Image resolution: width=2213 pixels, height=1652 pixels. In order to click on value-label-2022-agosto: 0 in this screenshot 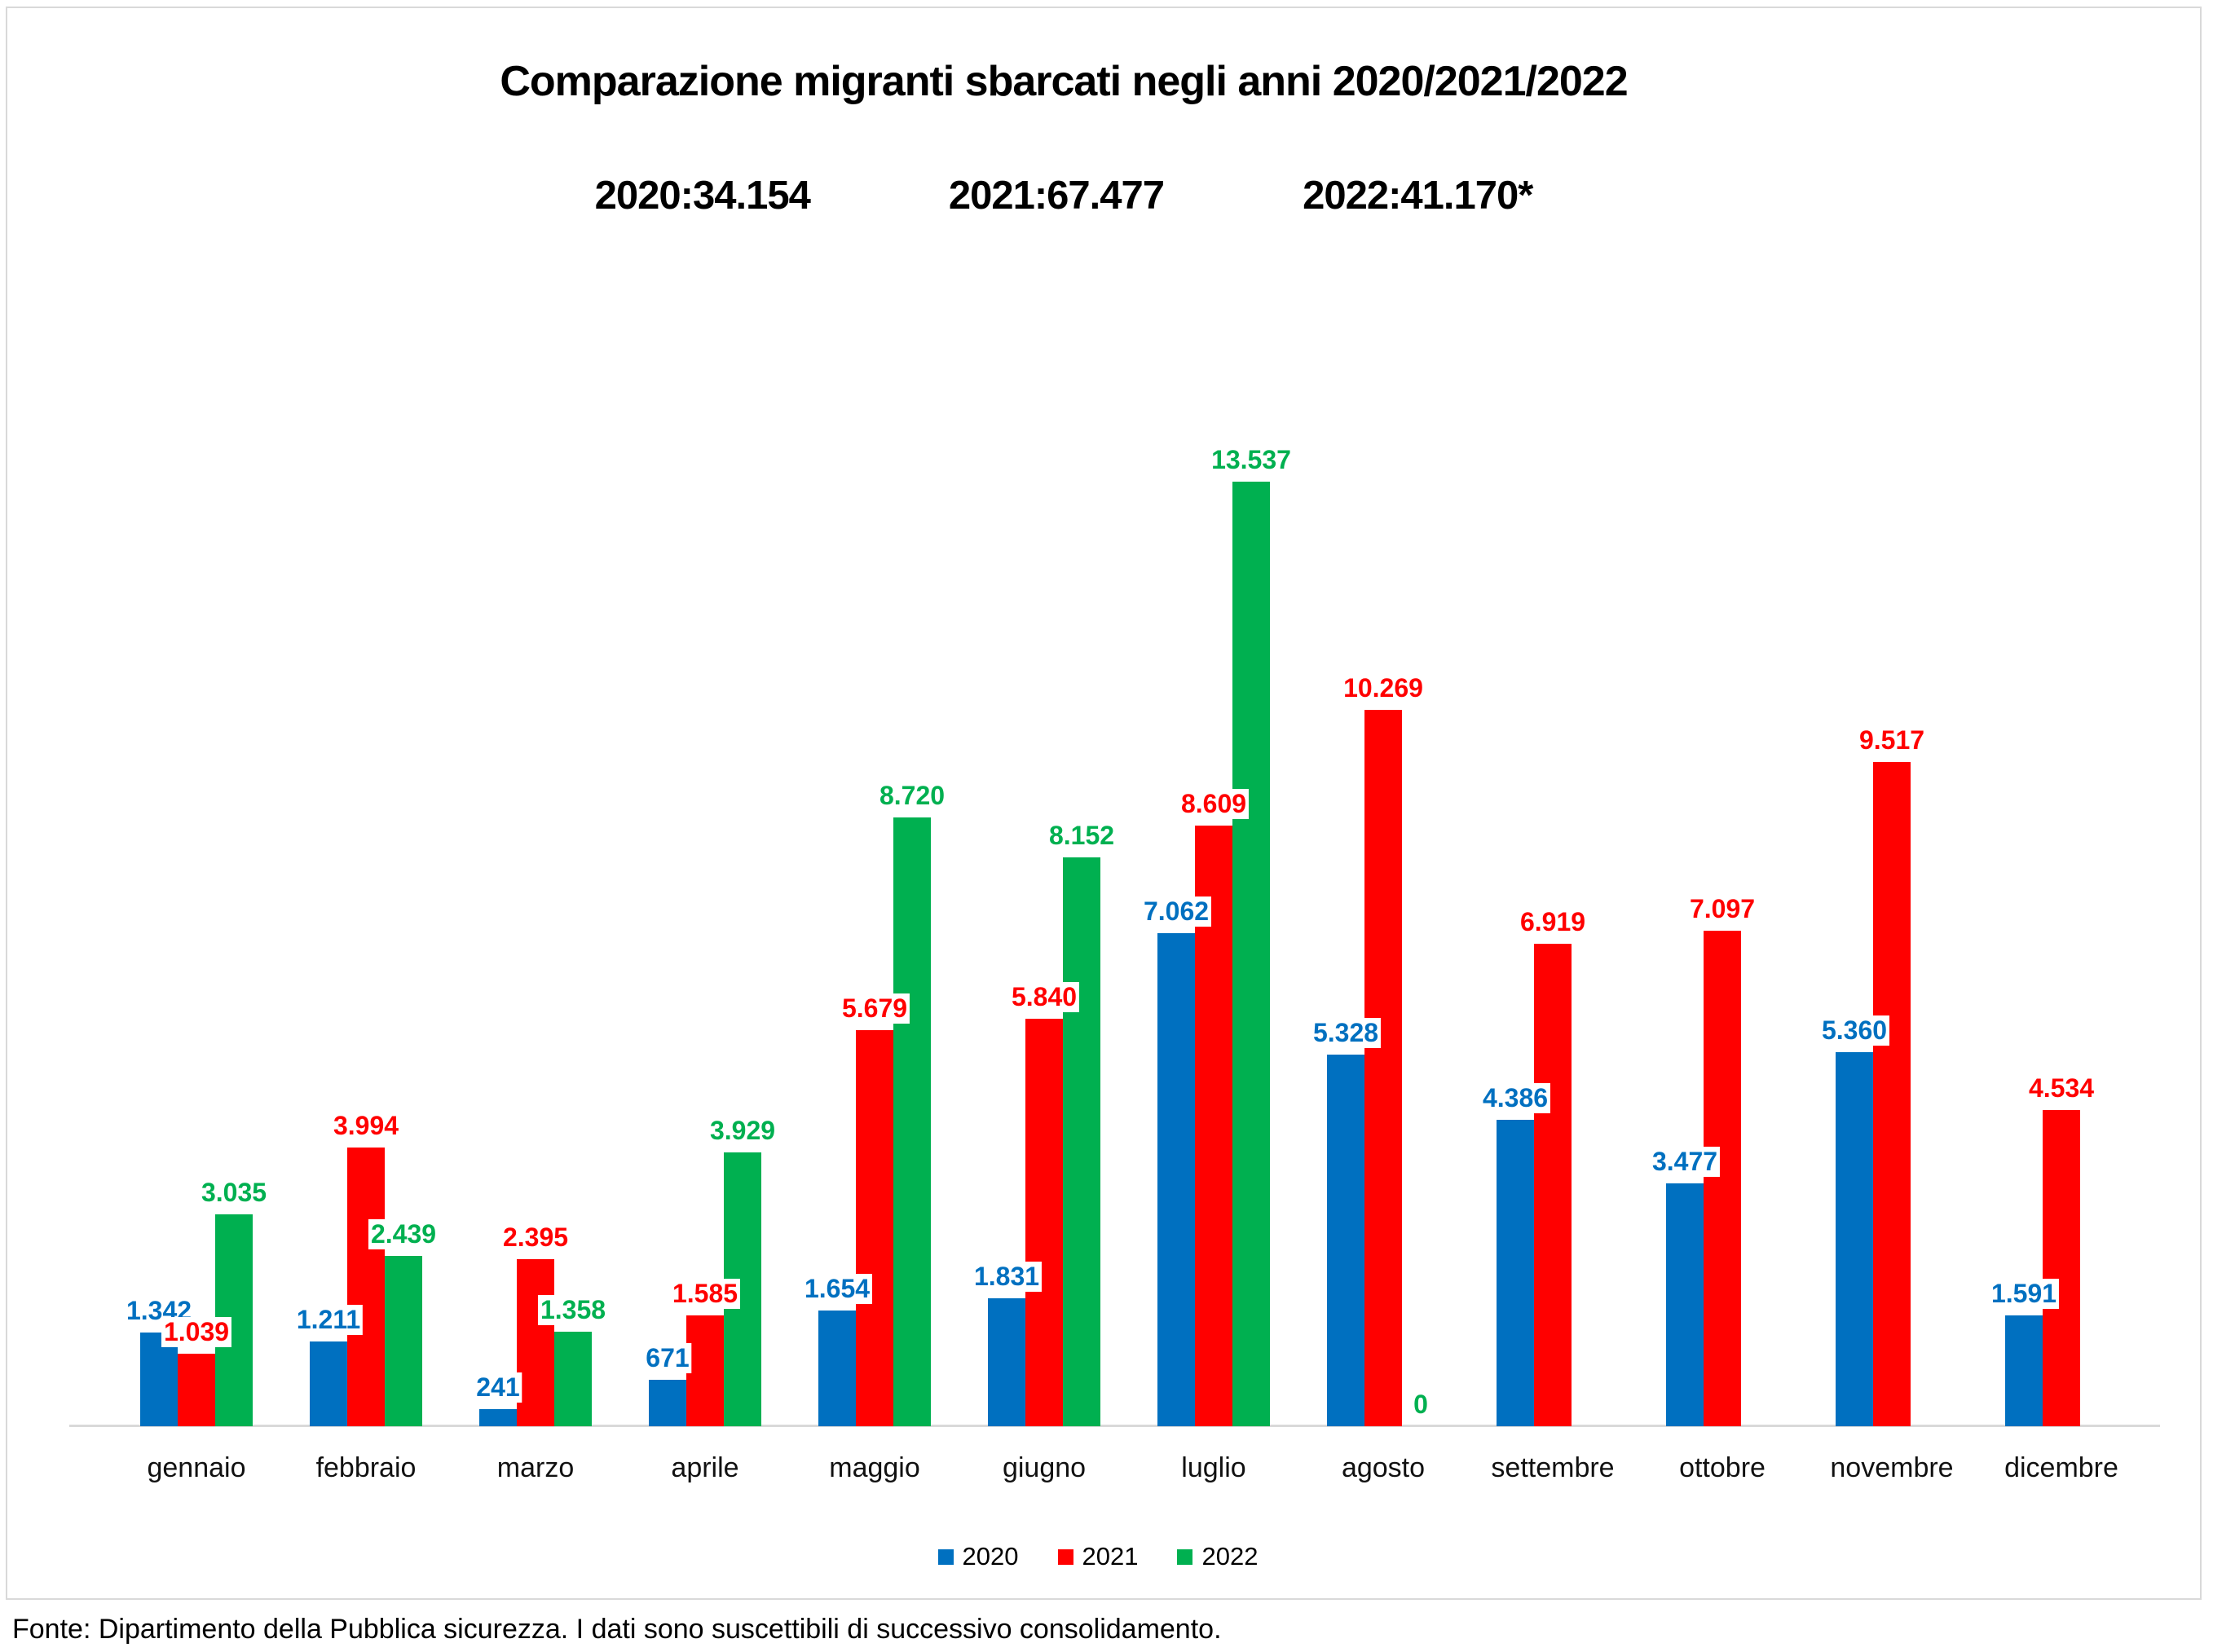, I will do `click(1421, 1405)`.